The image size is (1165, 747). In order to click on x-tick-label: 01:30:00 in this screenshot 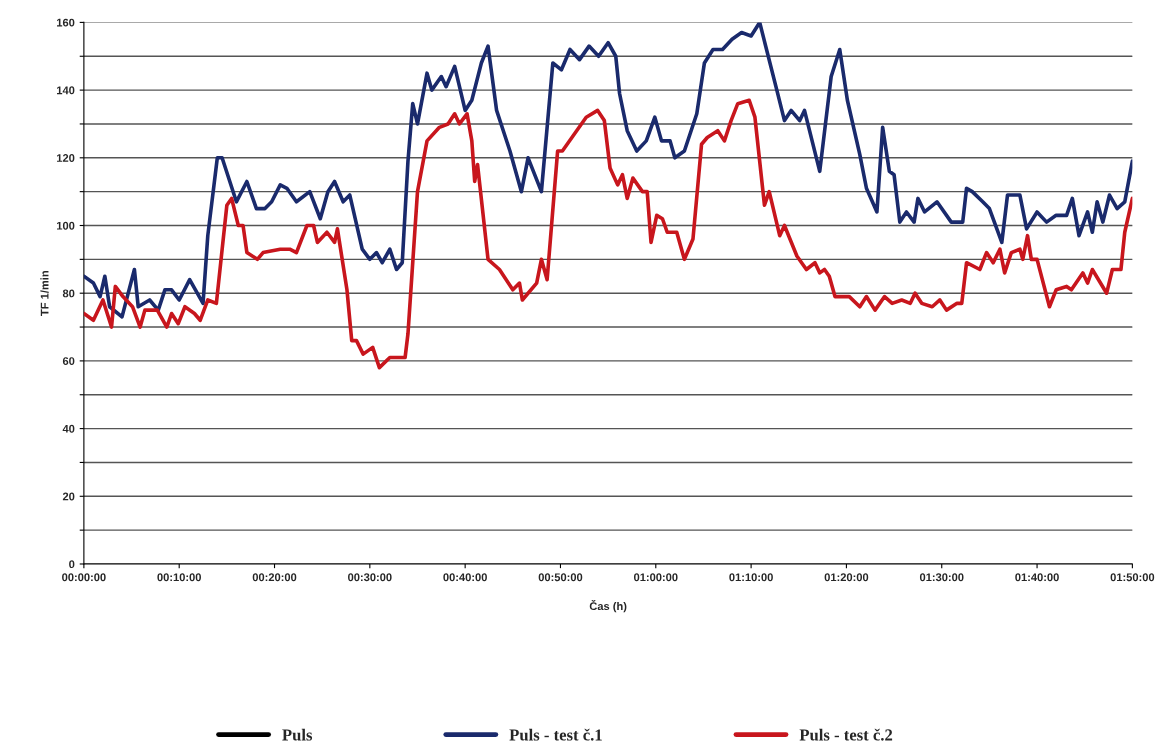, I will do `click(941, 577)`.